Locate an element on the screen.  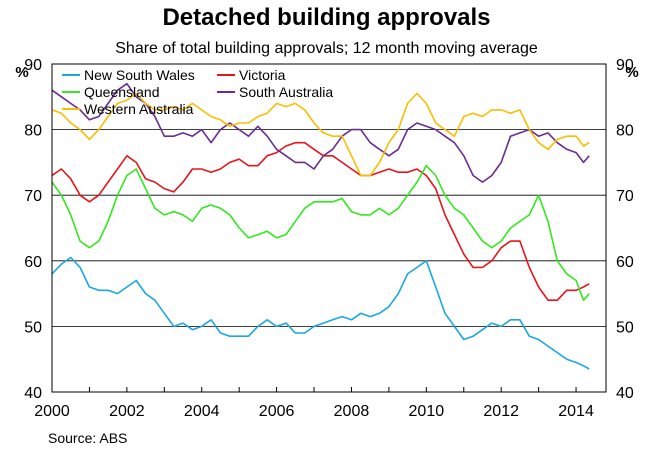
x-tick-label-2012: 2012 is located at coordinates (501, 411).